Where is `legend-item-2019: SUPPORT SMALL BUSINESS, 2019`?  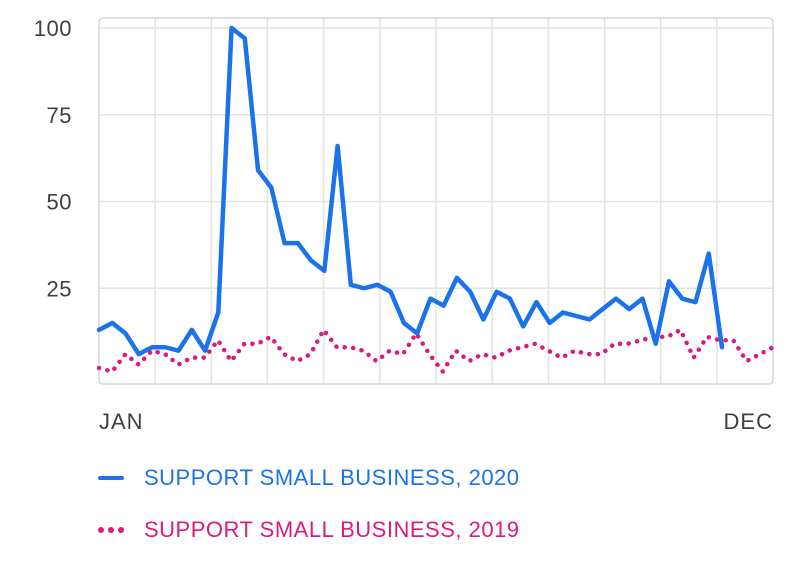
legend-item-2019: SUPPORT SMALL BUSINESS, 2019 is located at coordinates (406, 530).